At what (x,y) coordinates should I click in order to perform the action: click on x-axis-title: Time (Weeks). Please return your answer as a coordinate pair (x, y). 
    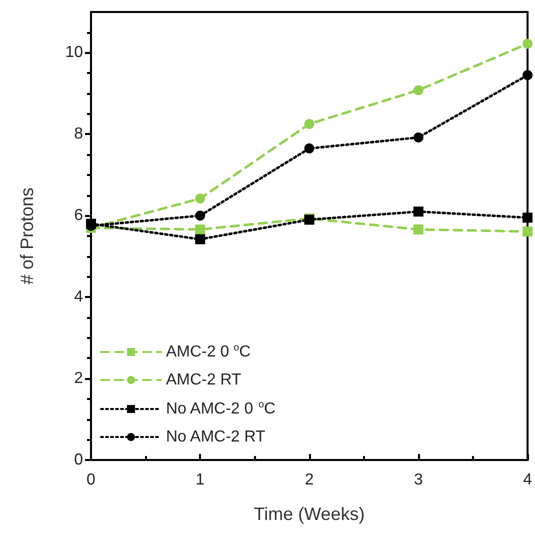
    Looking at the image, I should click on (309, 514).